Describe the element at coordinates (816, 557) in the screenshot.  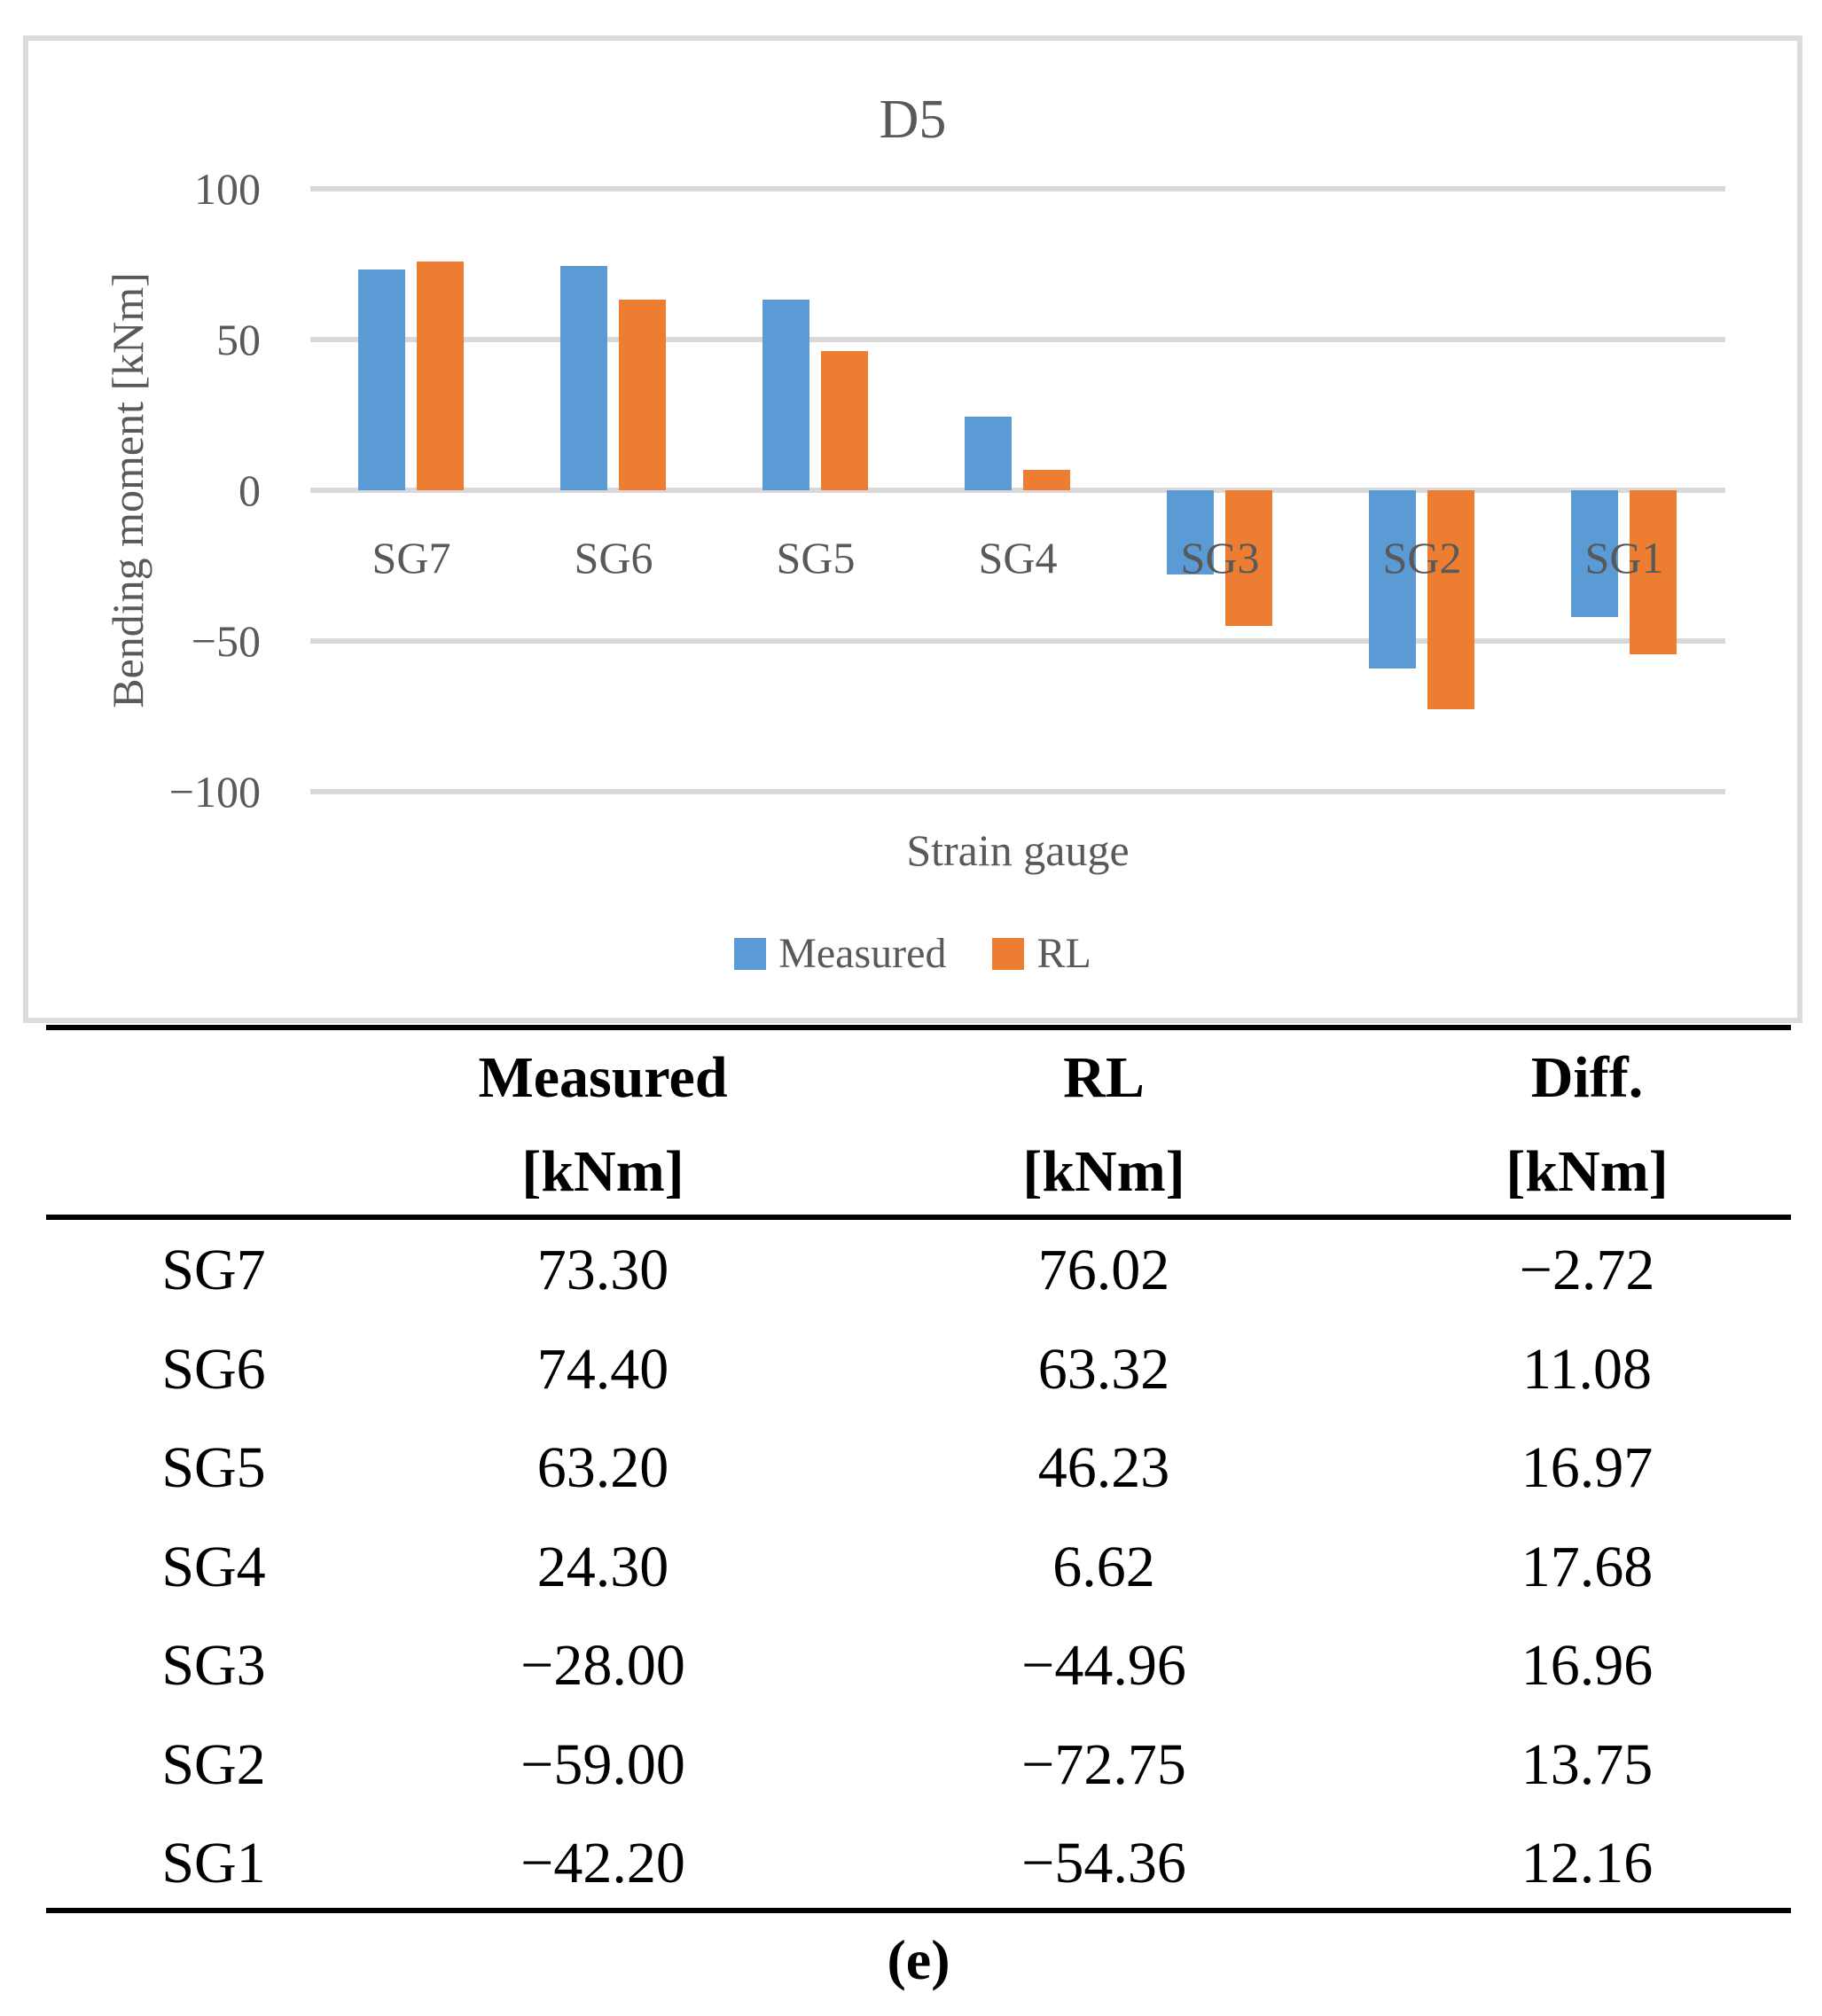
I see `x-category-label-SG5: SG5` at that location.